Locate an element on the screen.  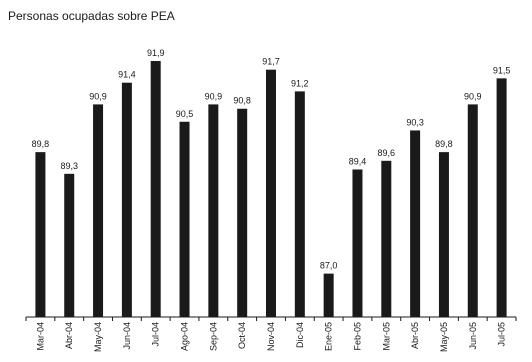
x-tick-label-mar-05: Mar-05 is located at coordinates (386, 336).